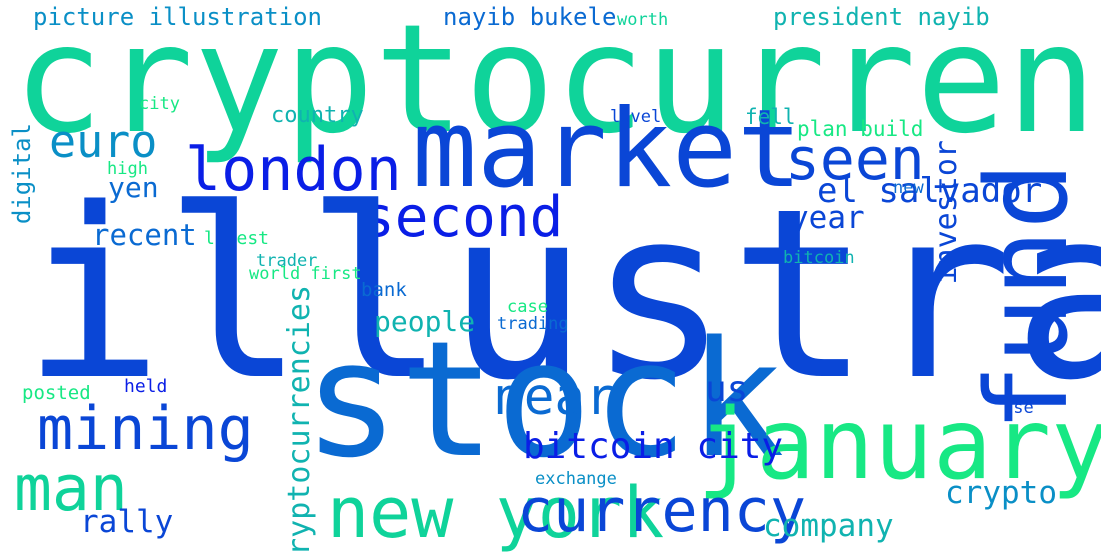 This screenshot has height=558, width=1101. Describe the element at coordinates (71, 488) in the screenshot. I see `word-currency: man` at that location.